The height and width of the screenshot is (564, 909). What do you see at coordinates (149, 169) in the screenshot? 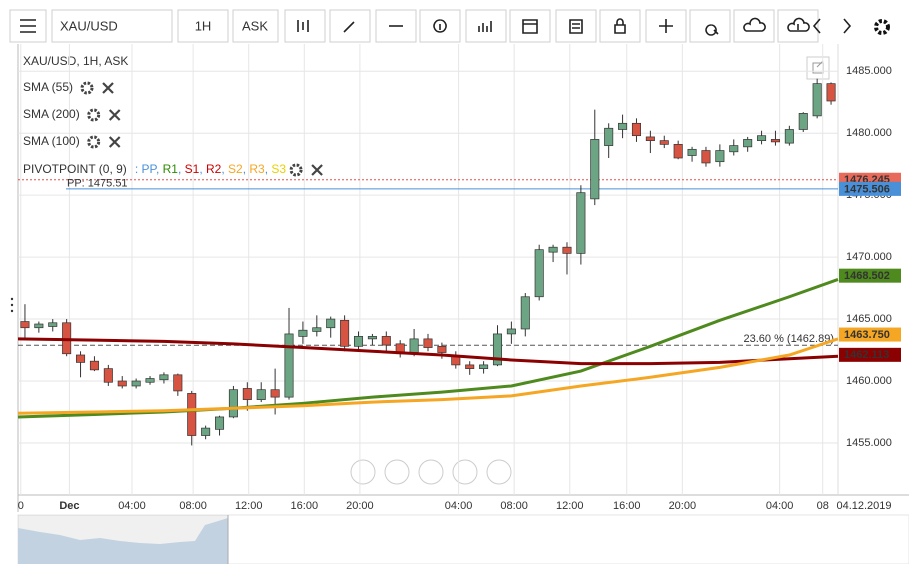
I see `legend-text: PP` at bounding box center [149, 169].